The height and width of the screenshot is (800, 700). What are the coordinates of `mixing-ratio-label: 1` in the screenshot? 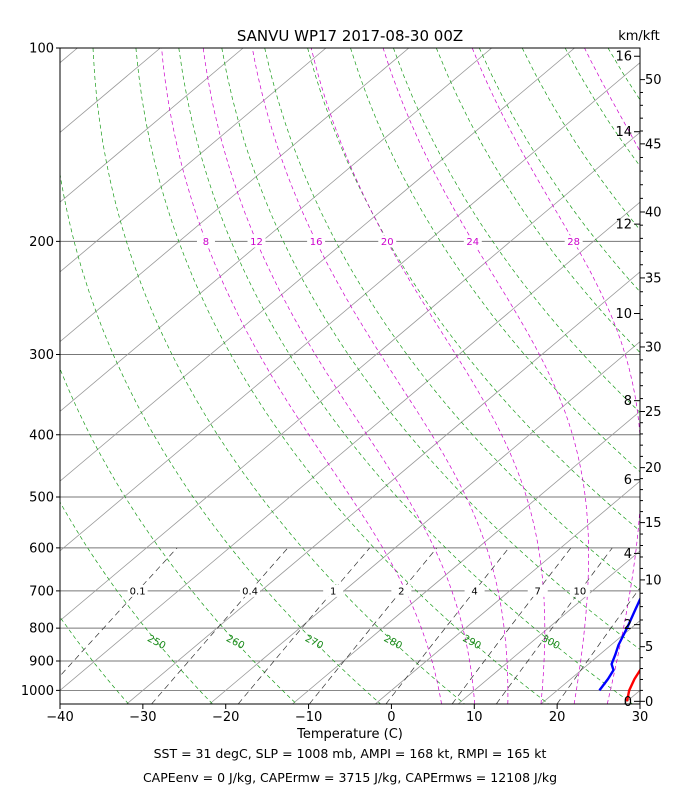 It's located at (333, 591).